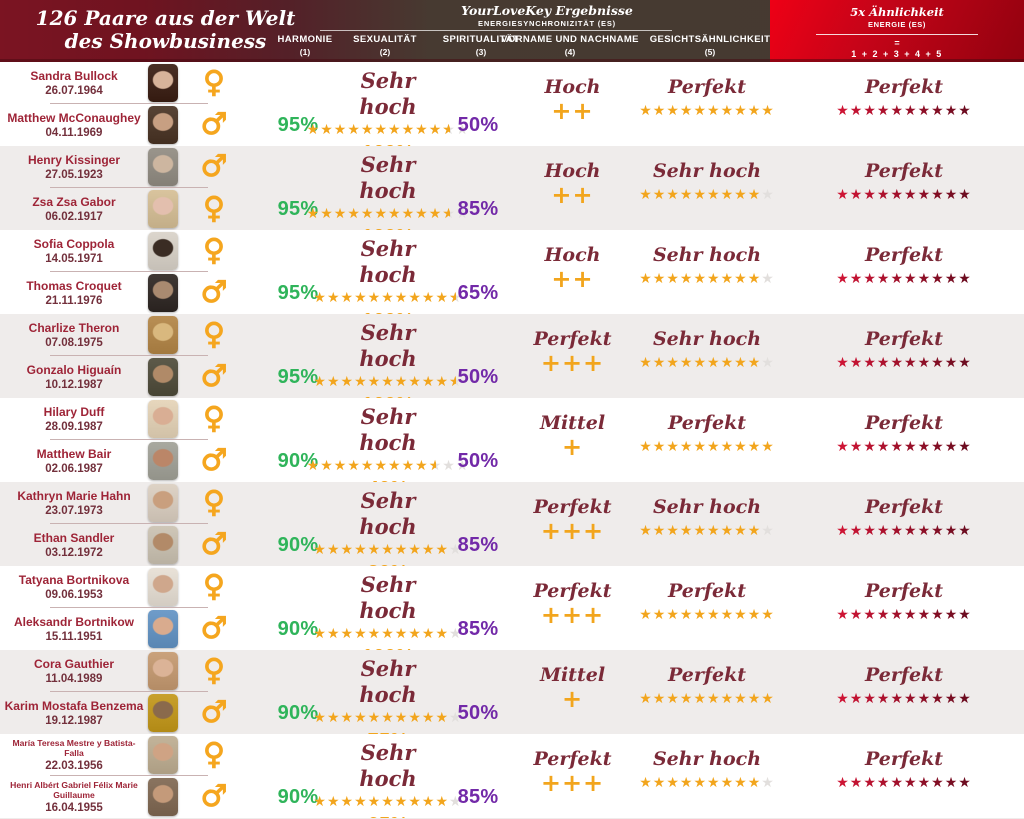  Describe the element at coordinates (125, 461) in the screenshot. I see `person-line: Matthew Bair 02.06.1987 ♂` at that location.